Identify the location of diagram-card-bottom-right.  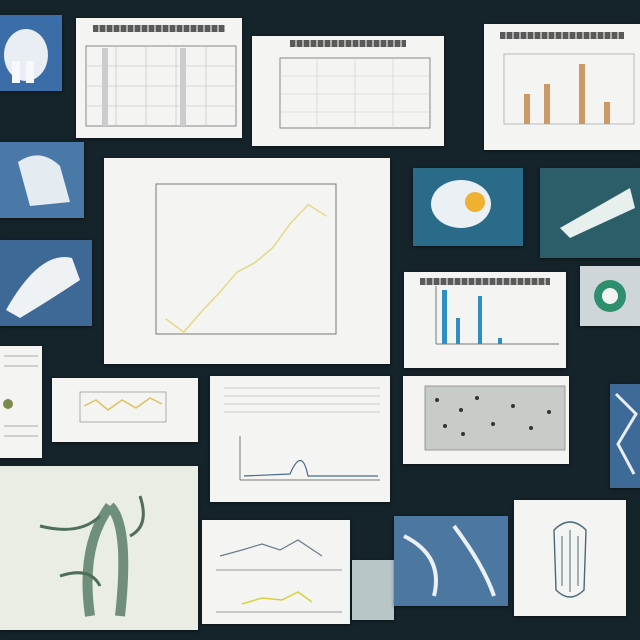
(570, 558).